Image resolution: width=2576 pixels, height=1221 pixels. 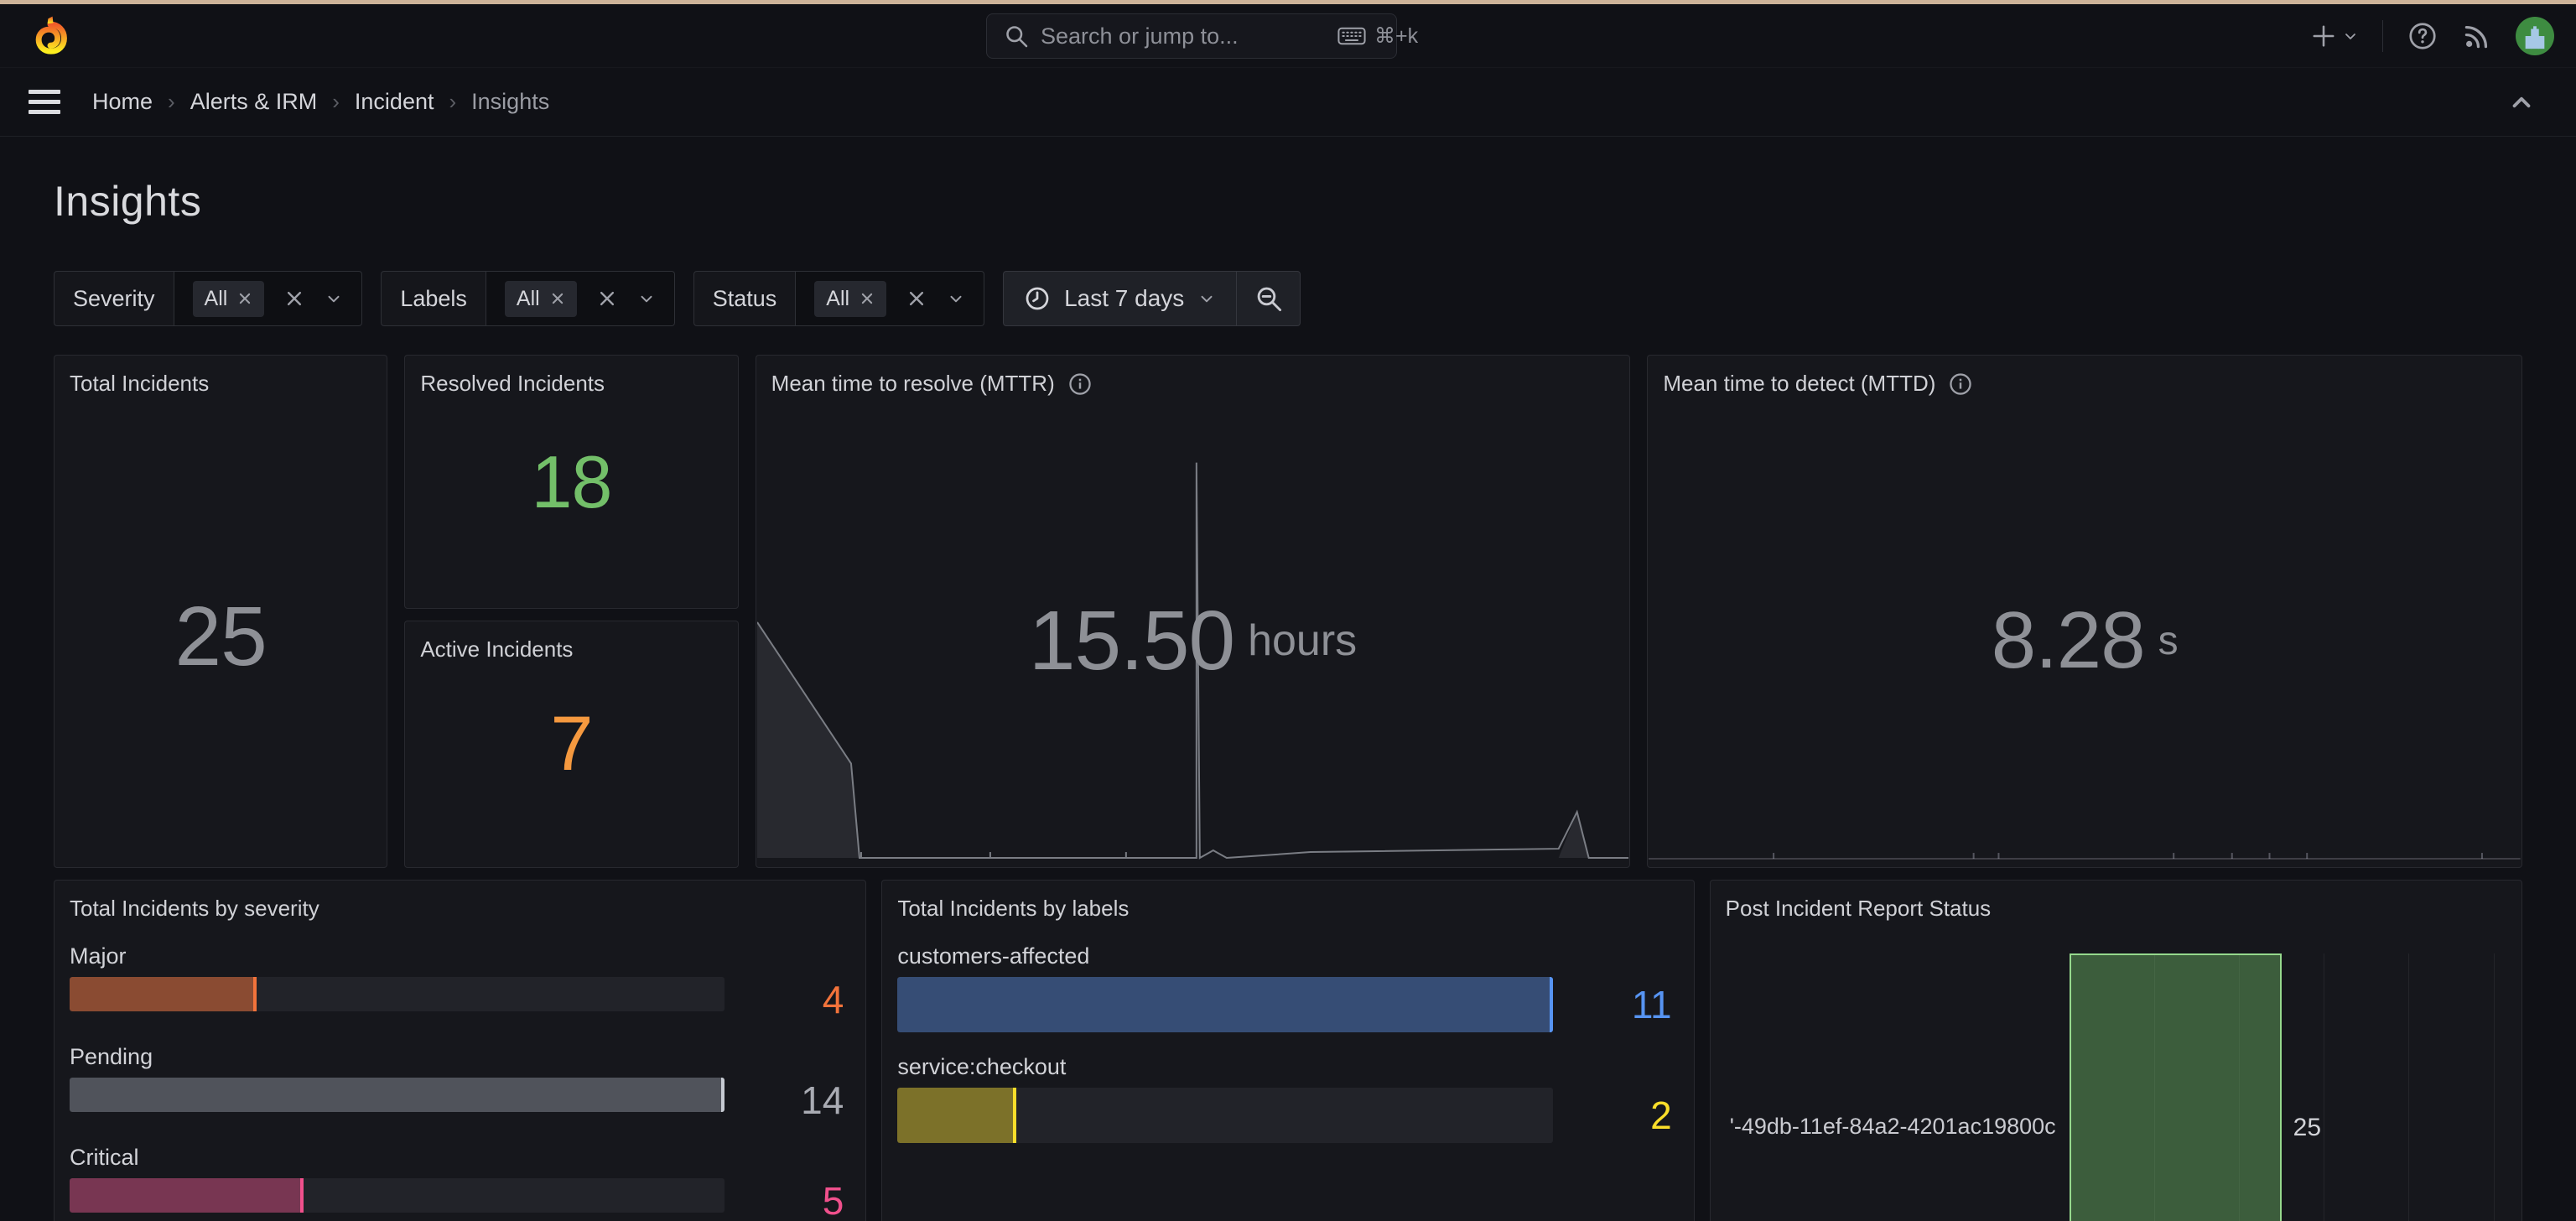 What do you see at coordinates (745, 299) in the screenshot?
I see `filter-status-label: Status` at bounding box center [745, 299].